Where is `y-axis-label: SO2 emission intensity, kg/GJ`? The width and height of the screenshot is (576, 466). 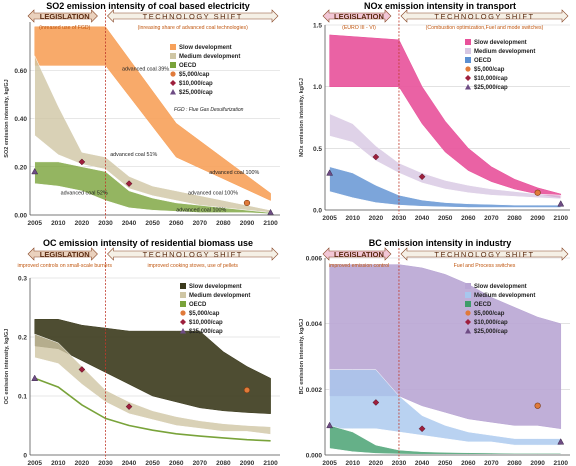
y-axis-label: SO2 emission intensity, kg/GJ is located at coordinates (7, 118).